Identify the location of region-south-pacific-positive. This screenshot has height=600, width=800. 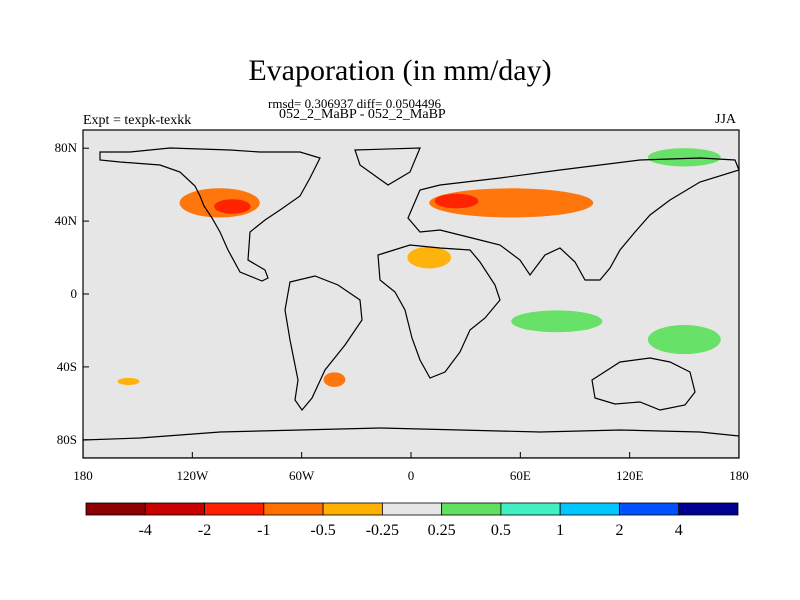
(684, 339).